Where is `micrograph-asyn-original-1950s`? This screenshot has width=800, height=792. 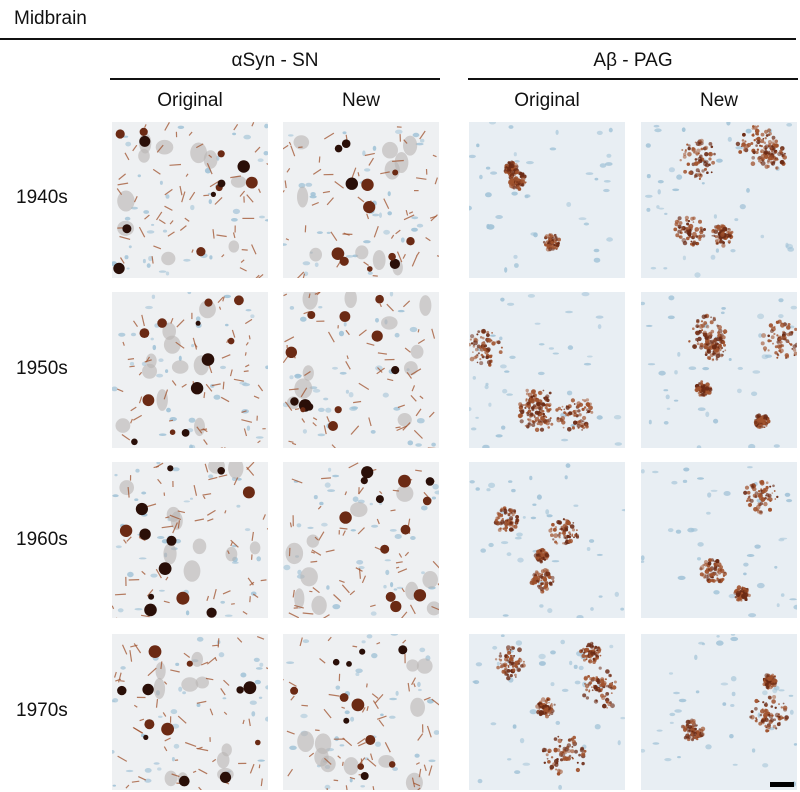 micrograph-asyn-original-1950s is located at coordinates (190, 370).